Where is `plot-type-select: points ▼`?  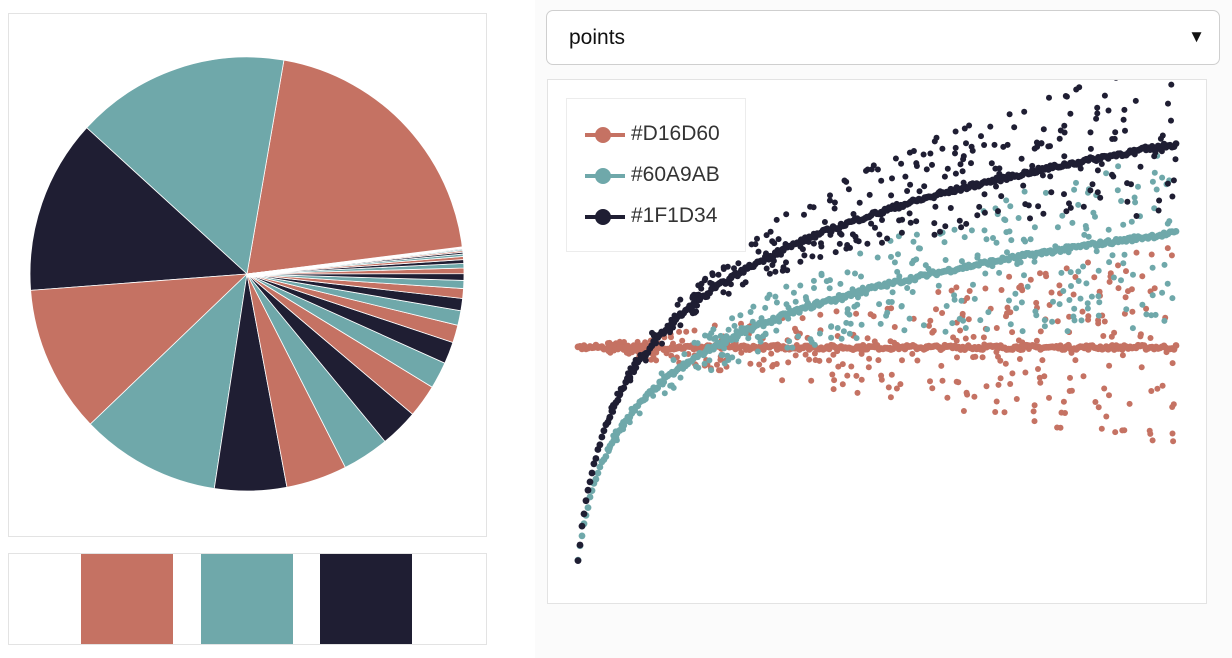 plot-type-select: points ▼ is located at coordinates (883, 37).